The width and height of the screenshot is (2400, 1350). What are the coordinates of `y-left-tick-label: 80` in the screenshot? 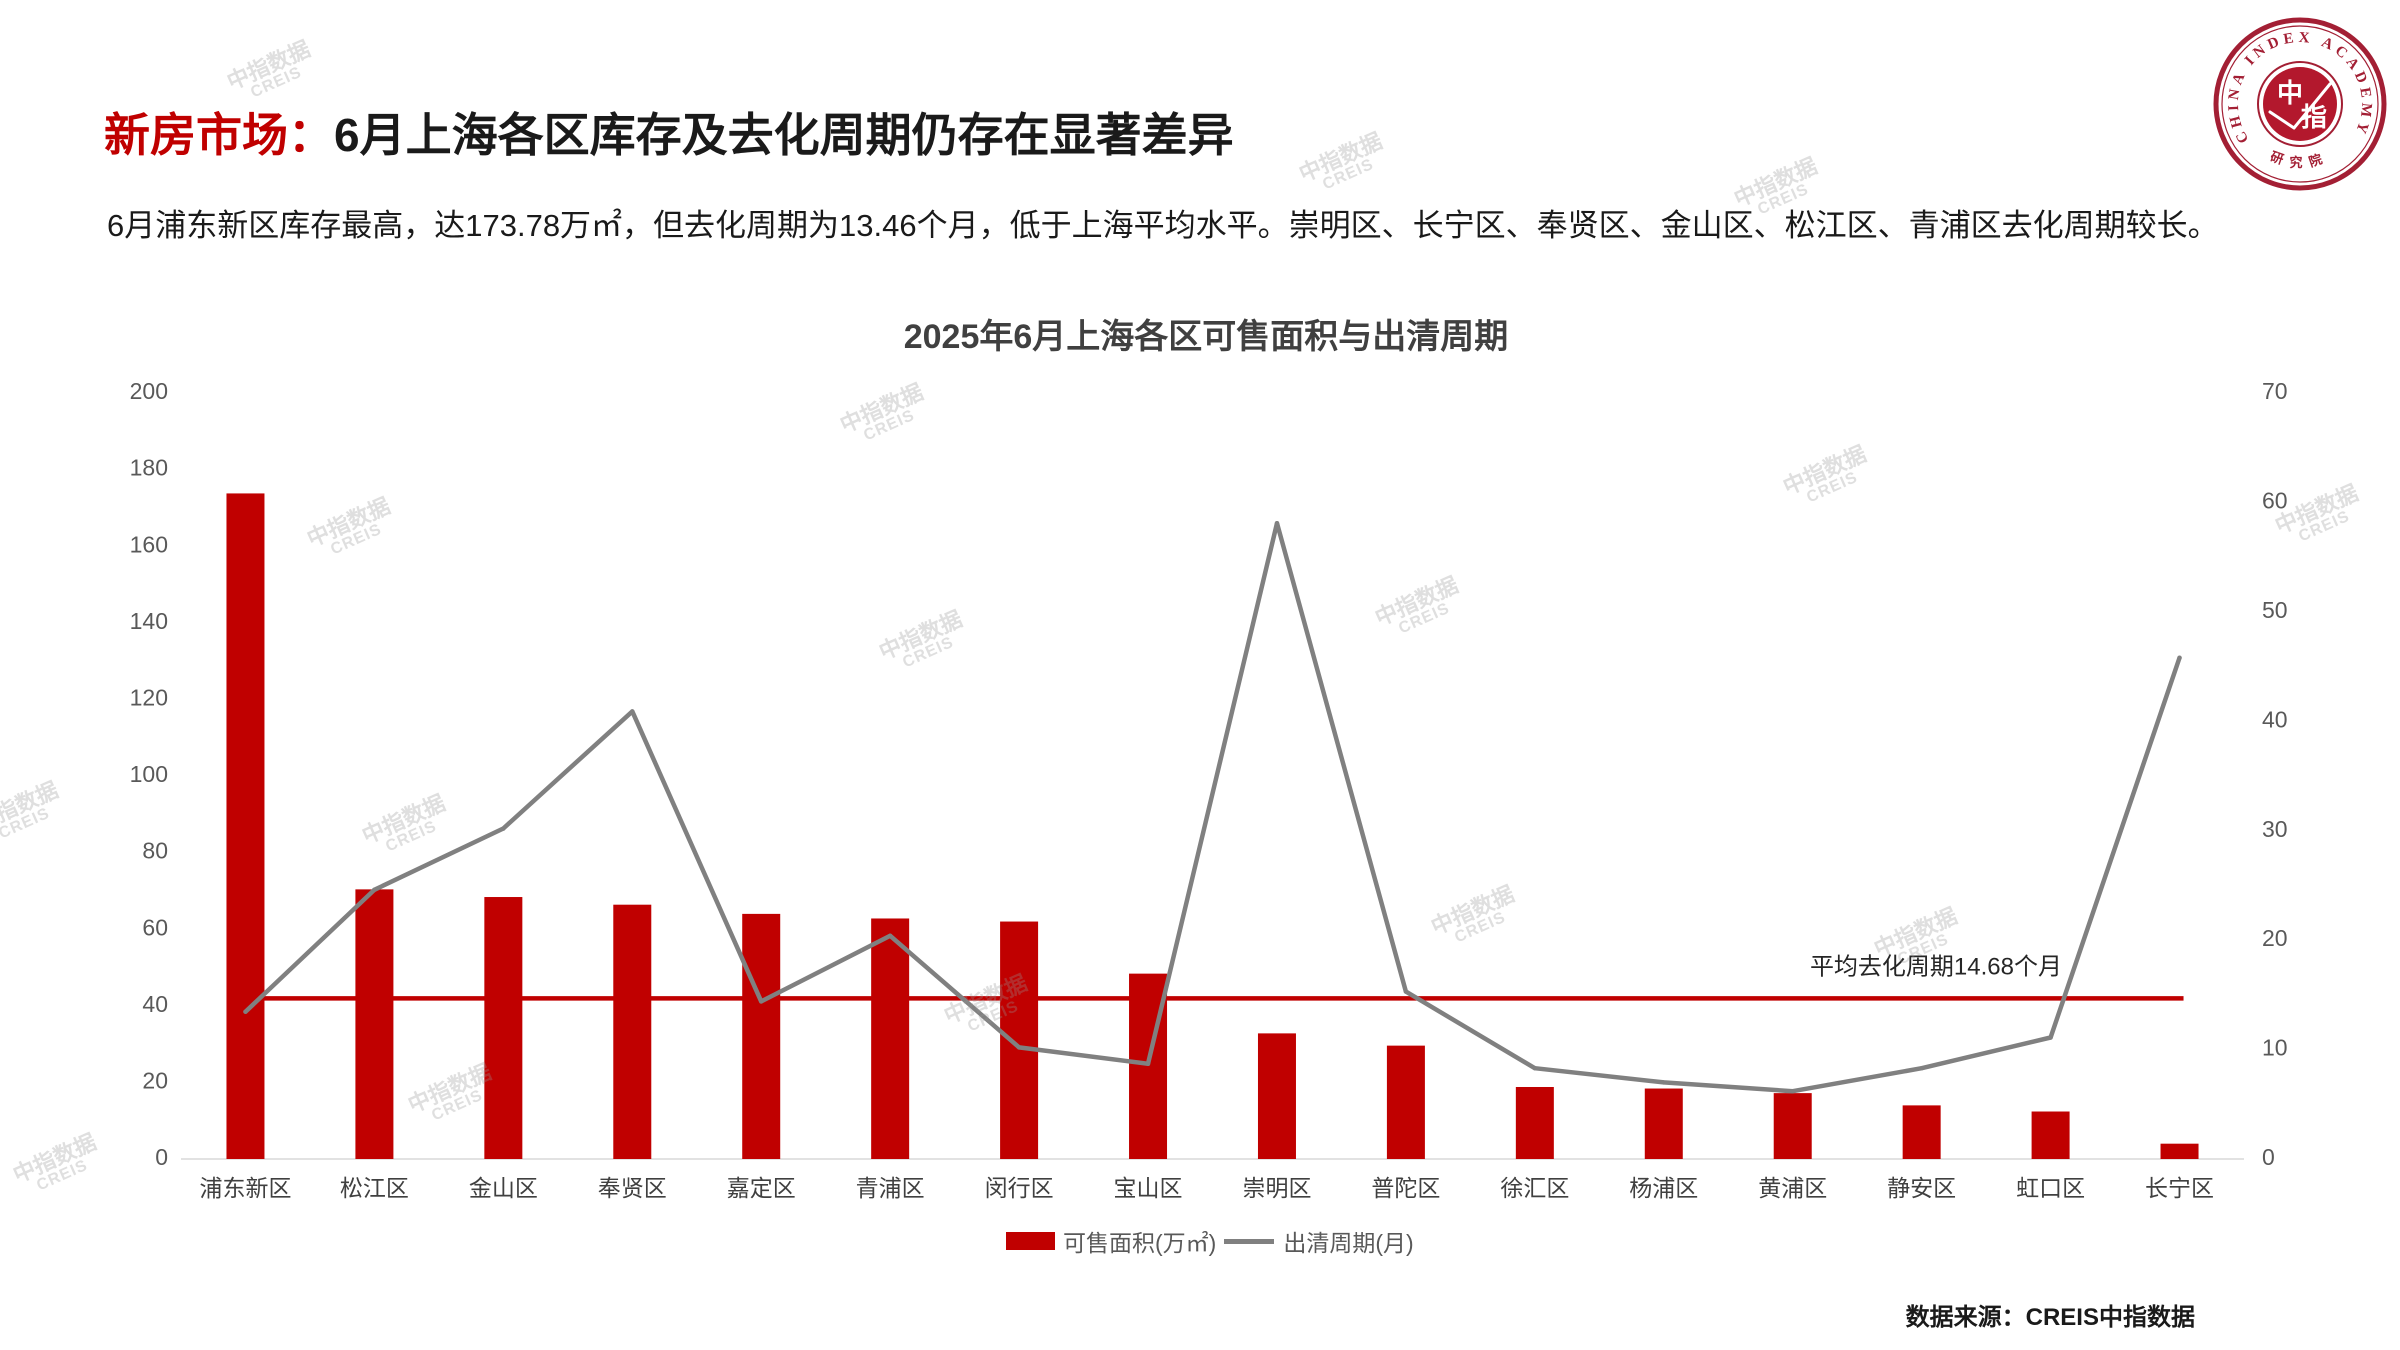 It's located at (155, 851).